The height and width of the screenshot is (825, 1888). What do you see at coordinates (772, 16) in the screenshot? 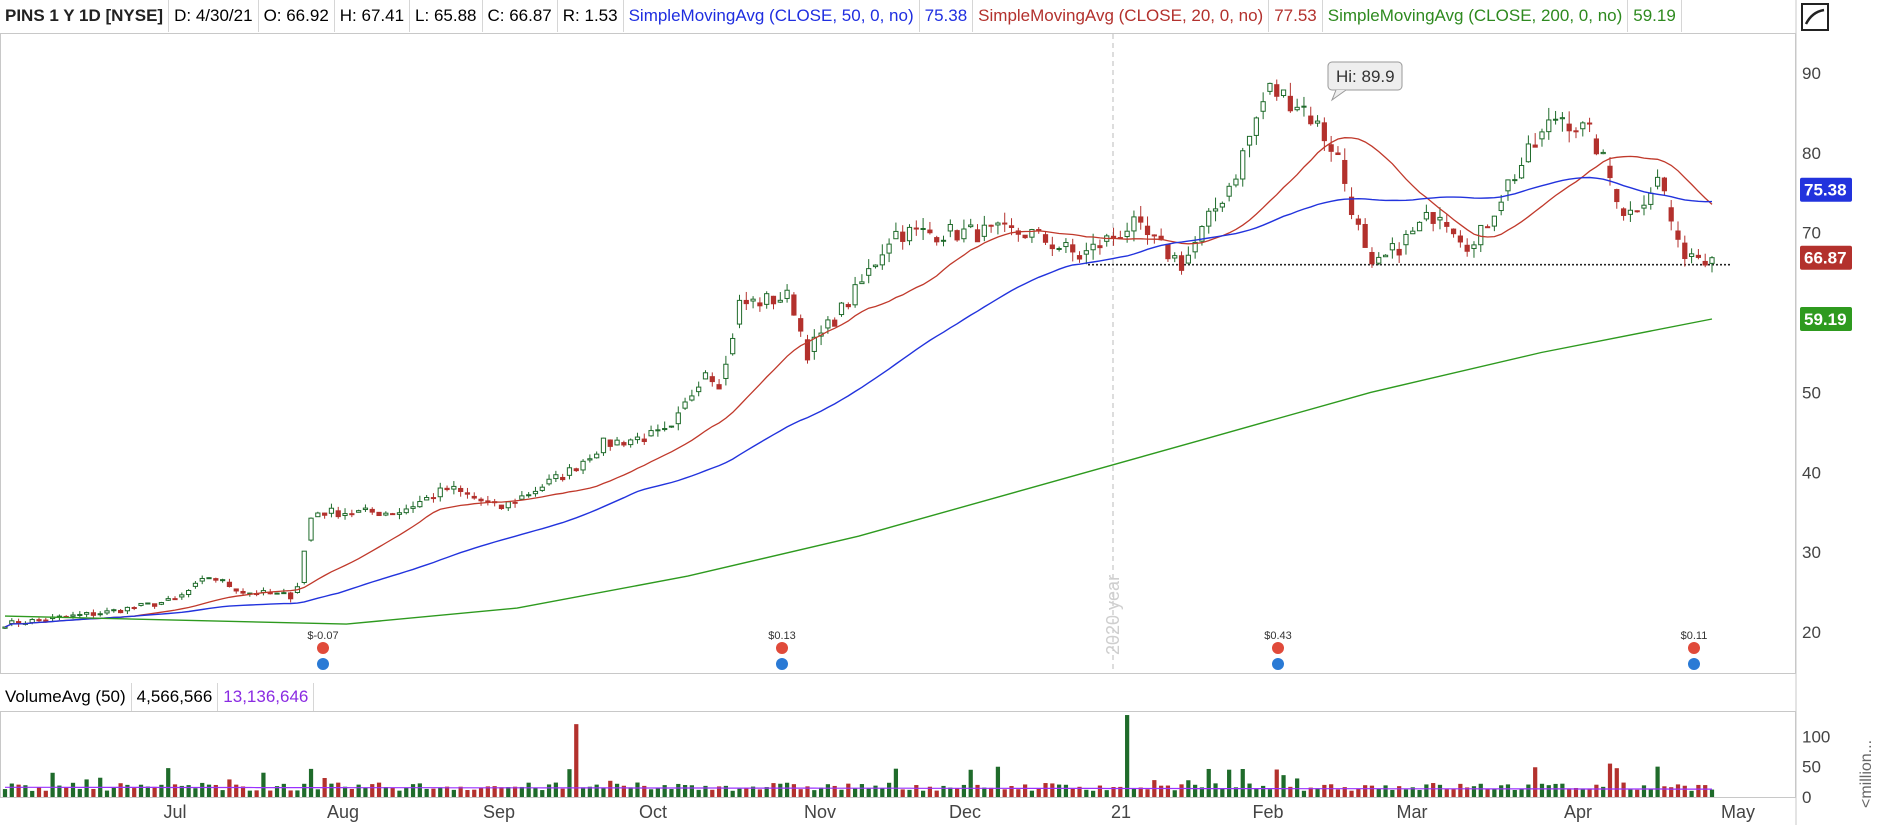
I see `sma50-label: SimpleMovingAvg (CLOSE, 50, 0, no)` at bounding box center [772, 16].